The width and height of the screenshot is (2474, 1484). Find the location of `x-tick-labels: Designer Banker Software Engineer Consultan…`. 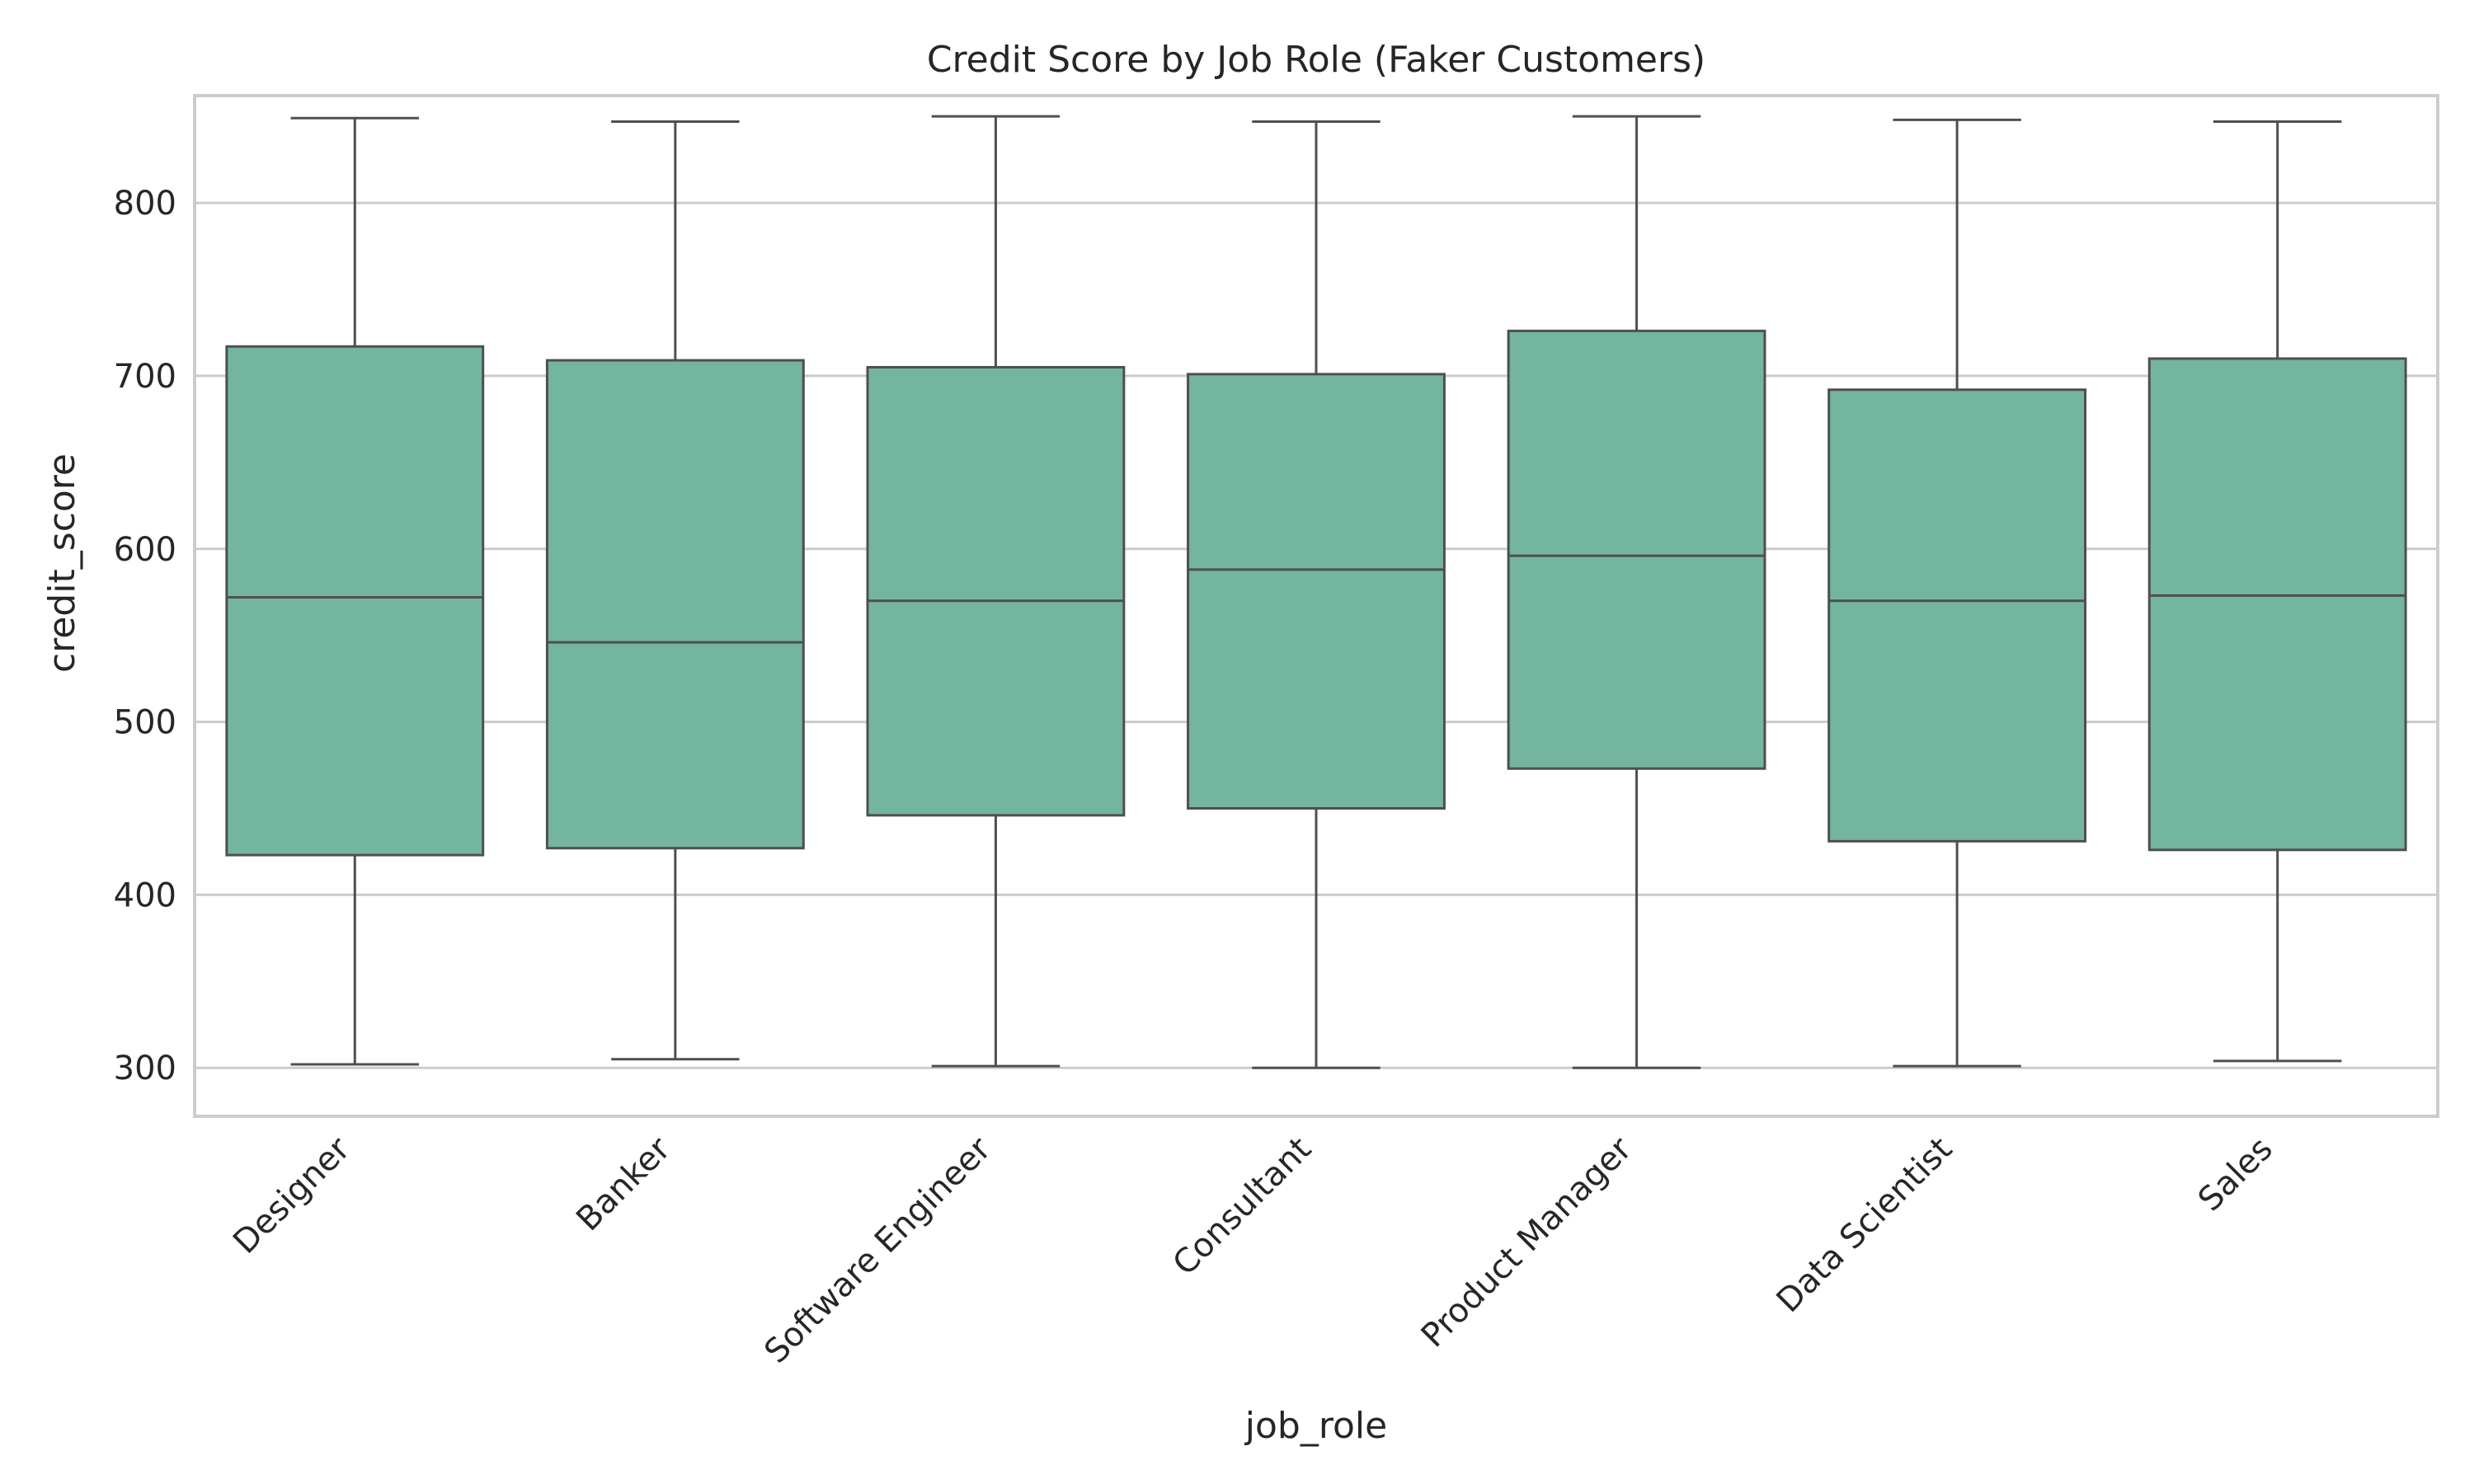

x-tick-labels: Designer Banker Software Engineer Consultan… is located at coordinates (1253, 1250).